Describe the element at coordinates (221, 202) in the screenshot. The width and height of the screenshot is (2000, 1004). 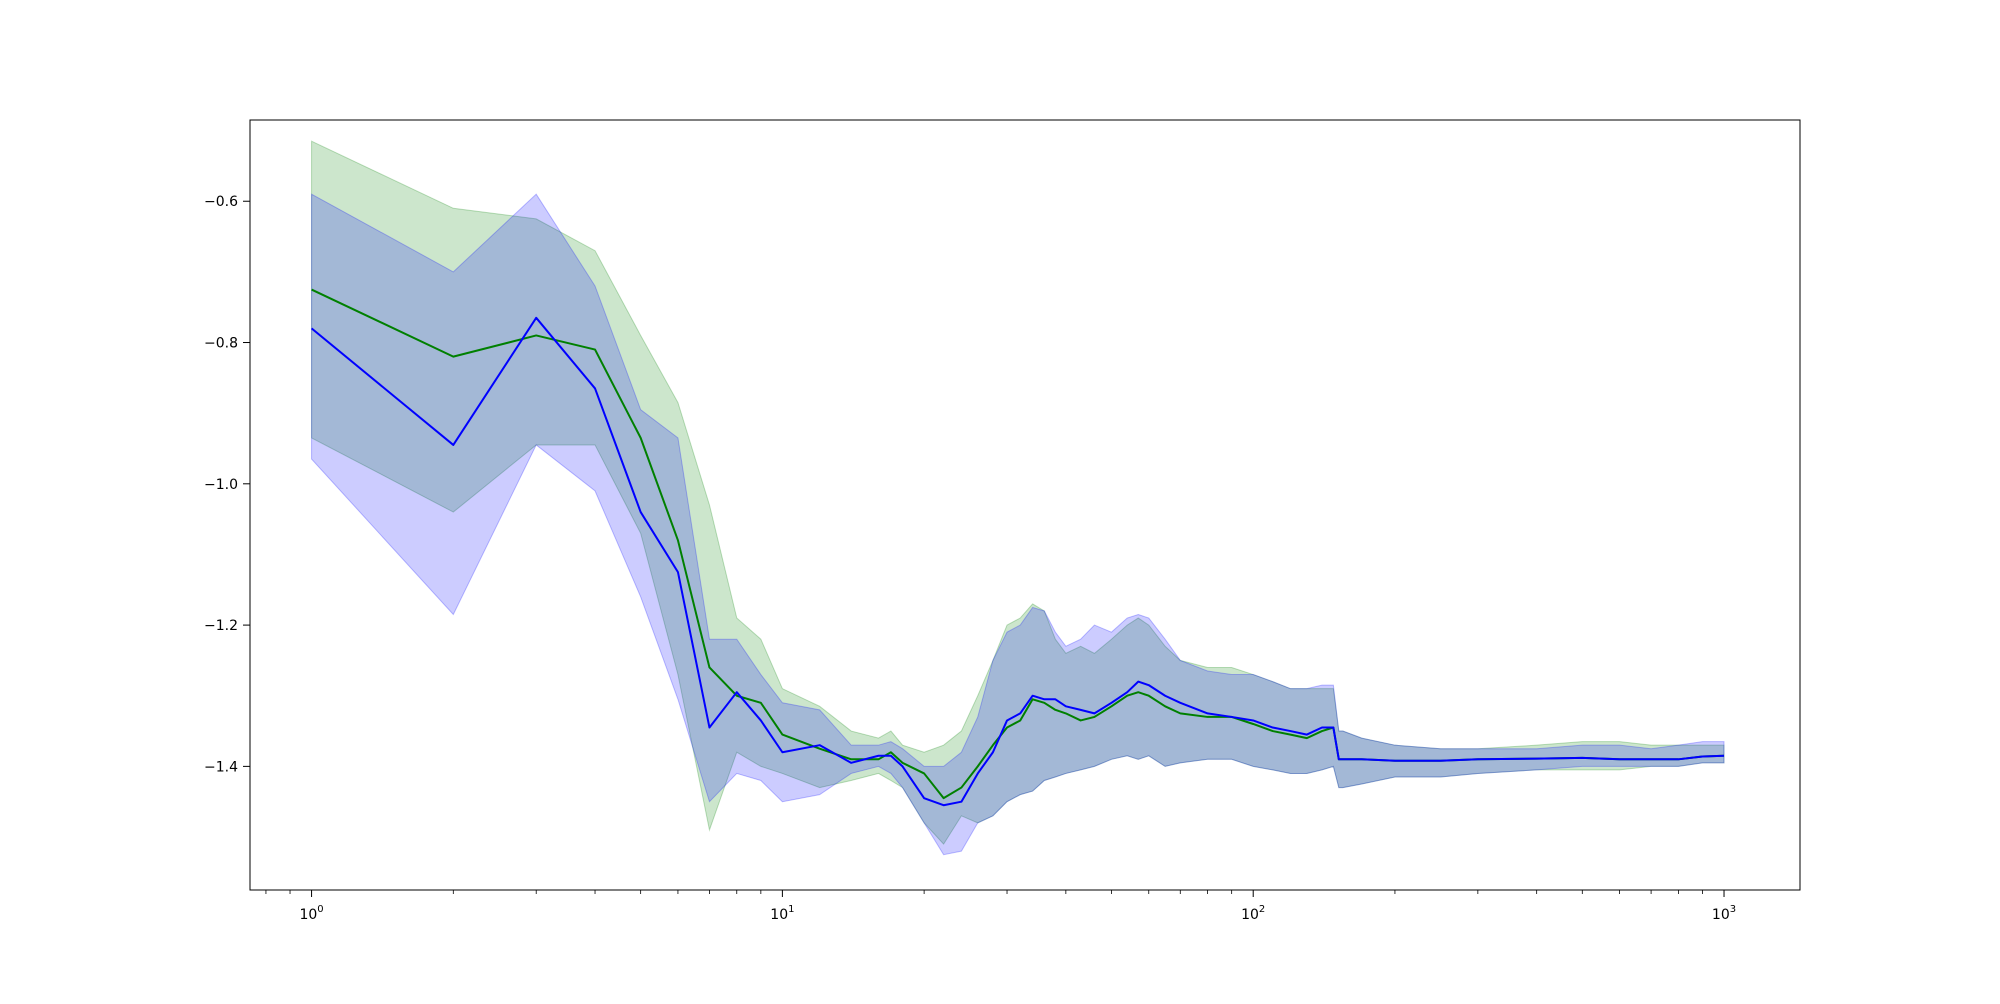
I see `y-tick-label: −0.6` at that location.